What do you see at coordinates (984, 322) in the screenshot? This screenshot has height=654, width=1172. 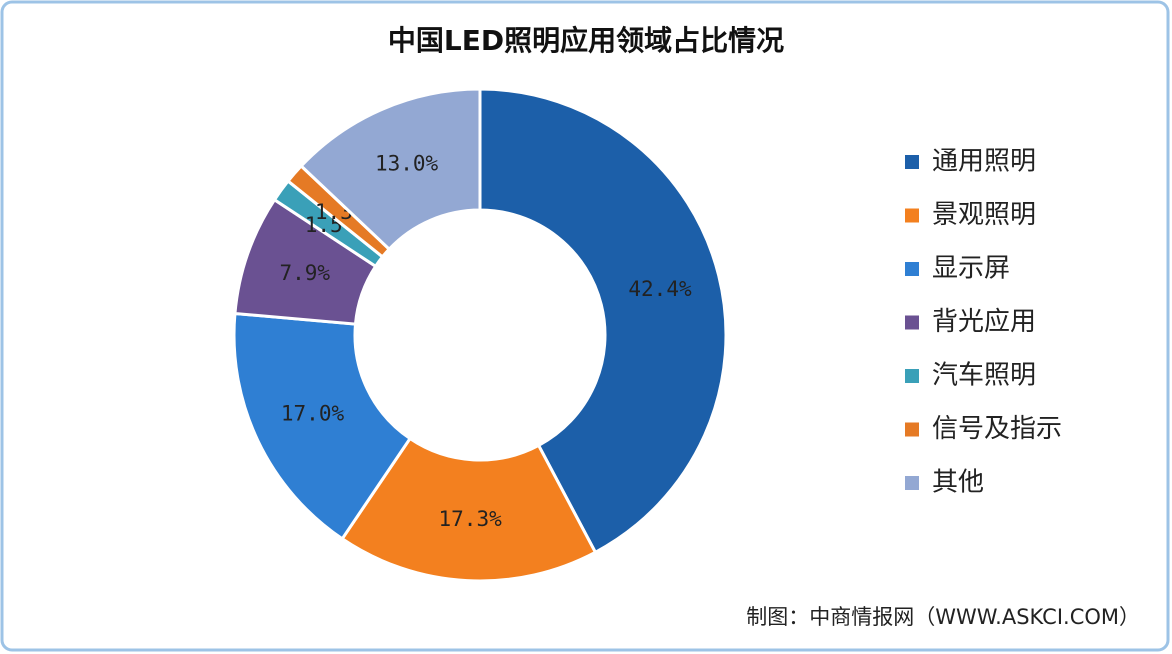 I see `legend-label: 背光应用` at bounding box center [984, 322].